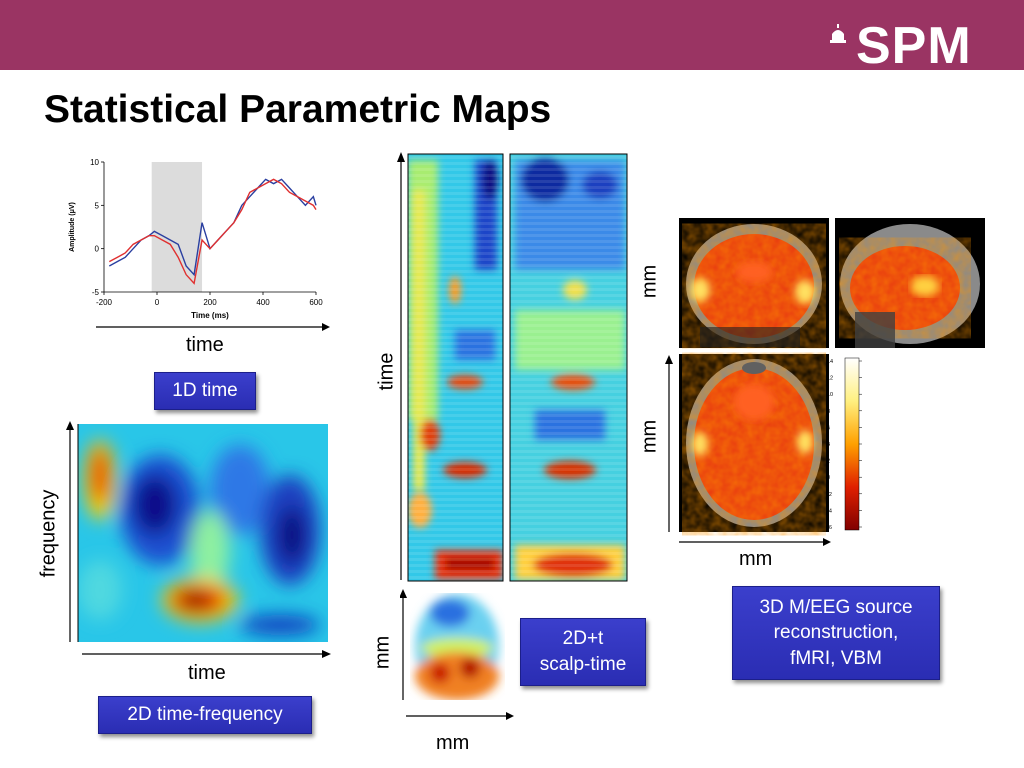 This screenshot has height=768, width=1024. What do you see at coordinates (97, 249) in the screenshot?
I see `y-tick-label: 0` at bounding box center [97, 249].